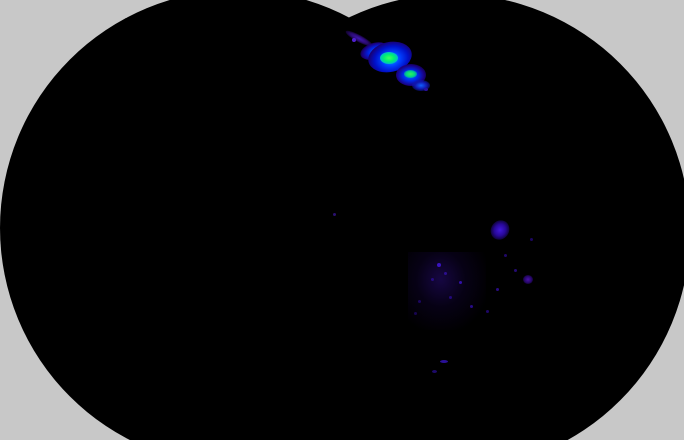  Describe the element at coordinates (415, 313) in the screenshot. I see `speck-i` at that location.